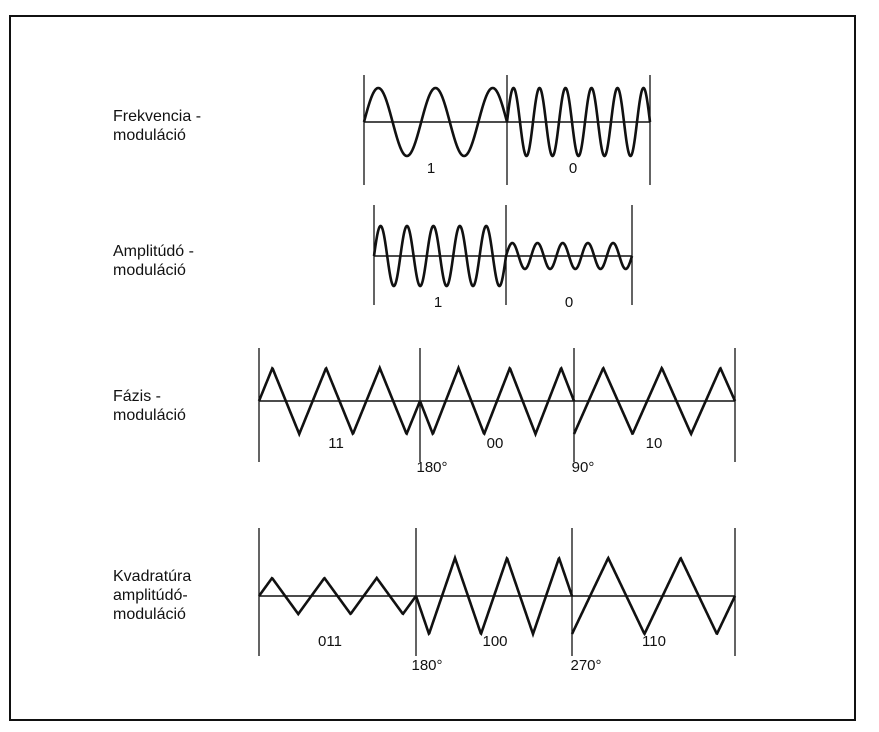  Describe the element at coordinates (654, 401) in the screenshot. I see `pm-wave-seg3` at that location.